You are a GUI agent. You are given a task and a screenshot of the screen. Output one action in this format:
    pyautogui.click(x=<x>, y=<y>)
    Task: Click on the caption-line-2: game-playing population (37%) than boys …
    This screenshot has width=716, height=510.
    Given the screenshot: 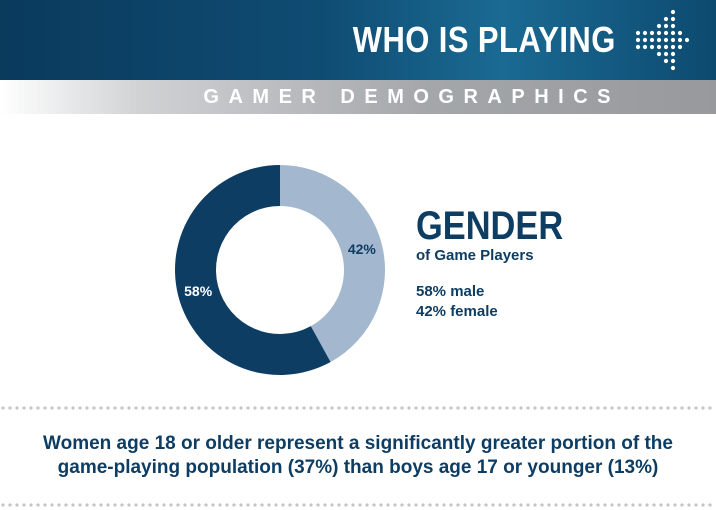 What is the action you would take?
    pyautogui.click(x=358, y=467)
    